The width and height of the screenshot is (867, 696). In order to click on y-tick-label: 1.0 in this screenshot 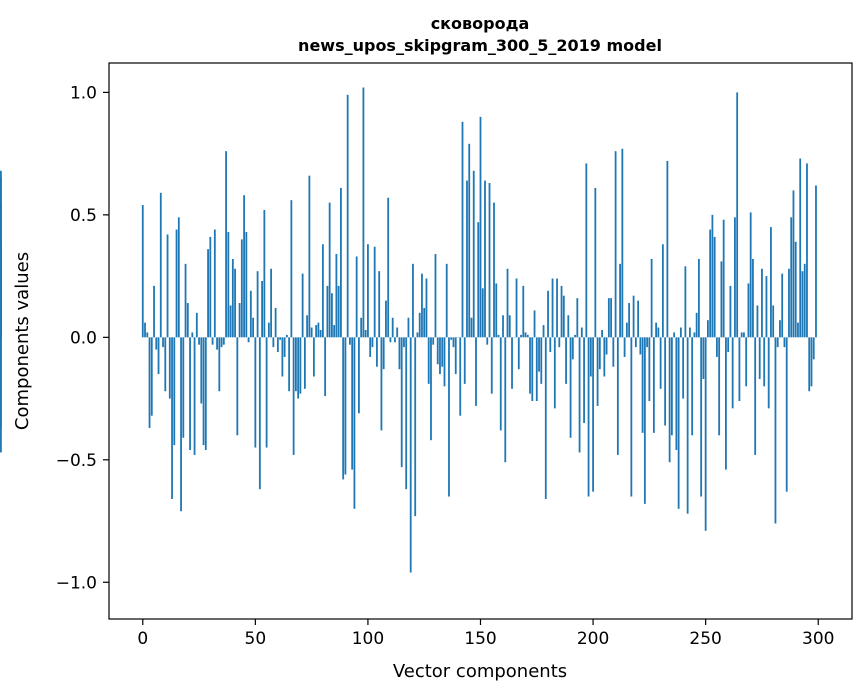, I will do `click(83, 93)`.